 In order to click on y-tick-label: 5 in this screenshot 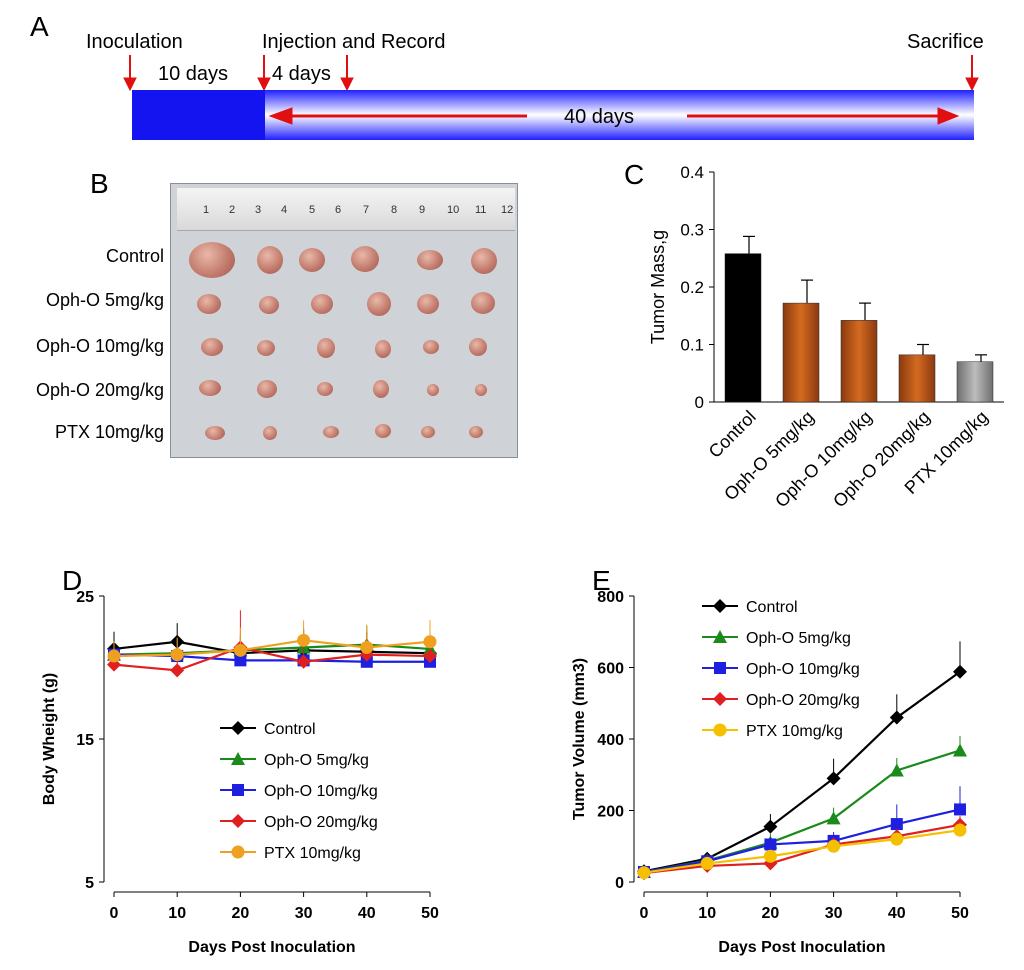, I will do `click(89, 883)`.